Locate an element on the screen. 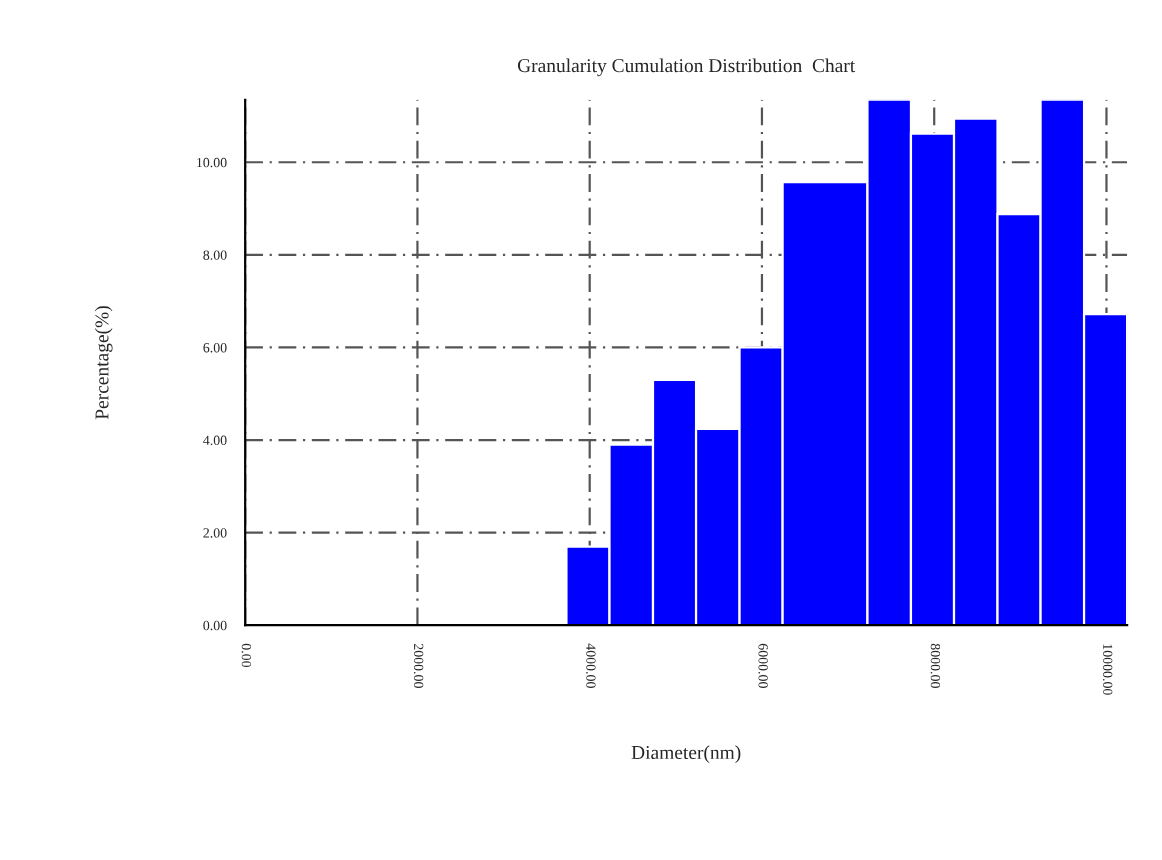  y-axis-title: Percentage(%) is located at coordinates (103, 363).